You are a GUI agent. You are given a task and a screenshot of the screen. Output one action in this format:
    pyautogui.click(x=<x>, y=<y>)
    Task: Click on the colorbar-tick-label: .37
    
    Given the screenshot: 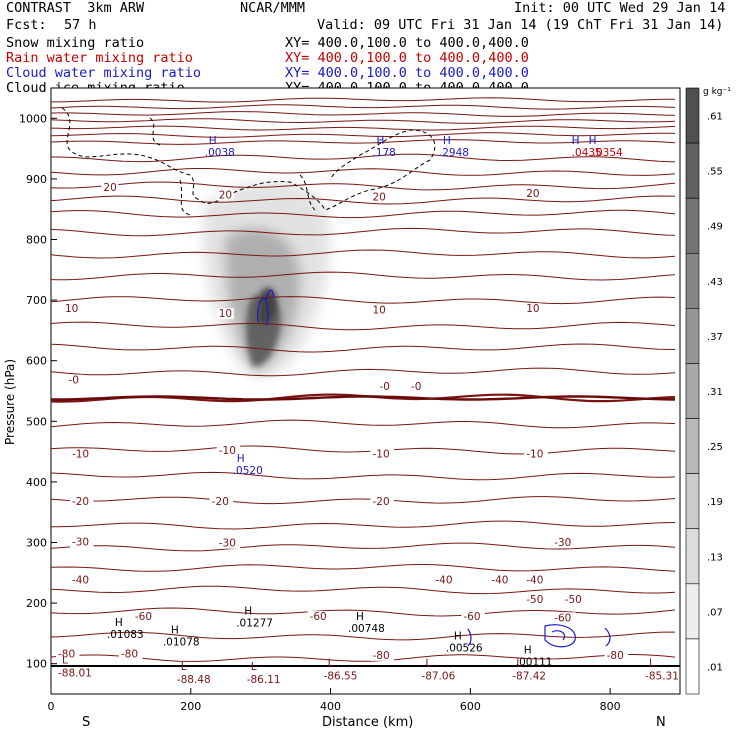 What is the action you would take?
    pyautogui.click(x=715, y=337)
    